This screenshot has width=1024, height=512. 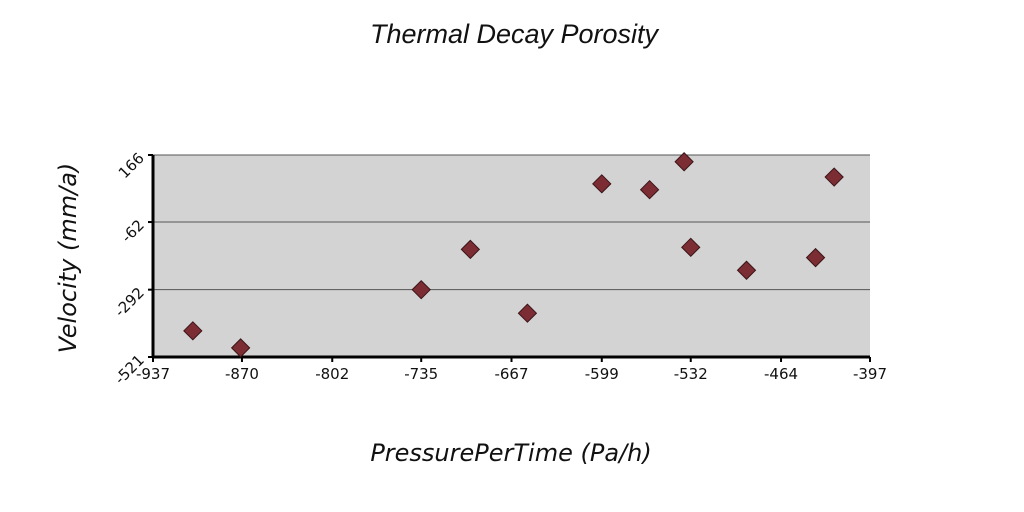 What do you see at coordinates (515, 34) in the screenshot?
I see `chart-title: Thermal Decay Porosity` at bounding box center [515, 34].